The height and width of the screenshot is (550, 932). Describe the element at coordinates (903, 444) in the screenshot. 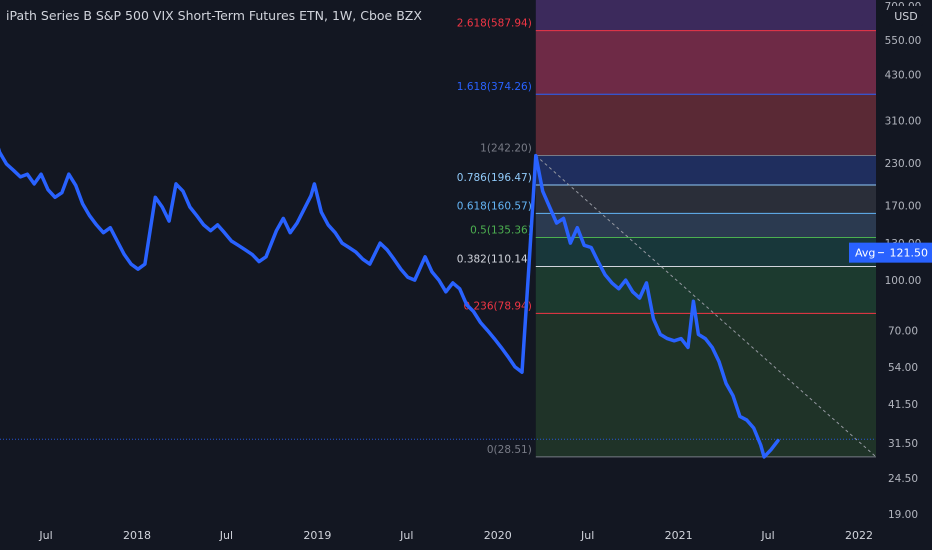

I see `y-tick-label: 31.50` at that location.